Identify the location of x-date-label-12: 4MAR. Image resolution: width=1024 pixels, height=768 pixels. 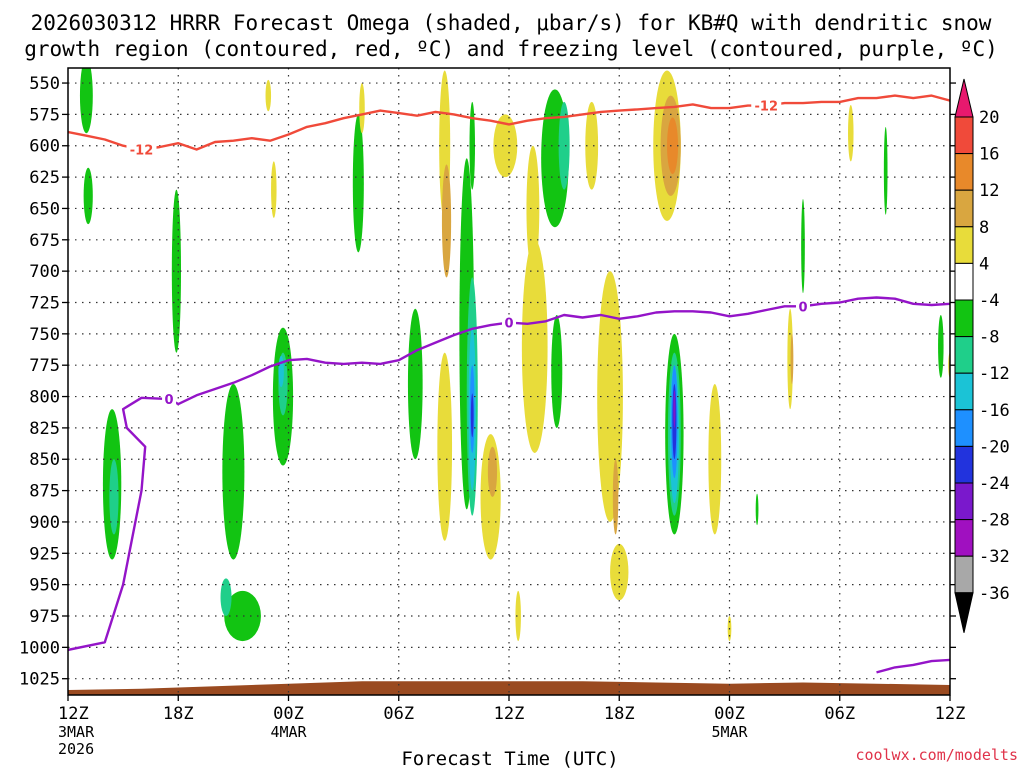
(288, 732).